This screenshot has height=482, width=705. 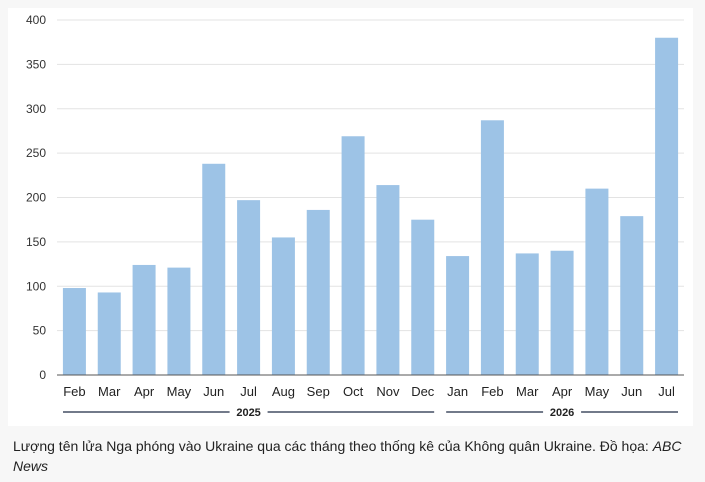 I want to click on x-tick-label: Aug, so click(x=283, y=391).